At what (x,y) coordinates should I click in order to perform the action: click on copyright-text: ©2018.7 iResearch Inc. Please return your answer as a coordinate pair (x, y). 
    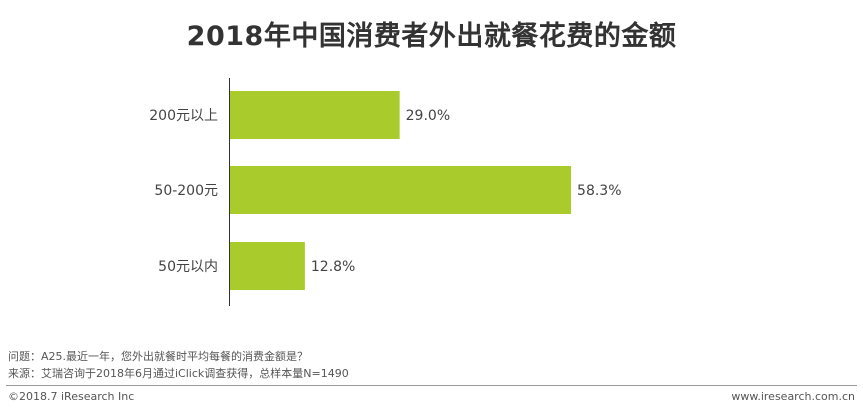
    Looking at the image, I should click on (71, 396).